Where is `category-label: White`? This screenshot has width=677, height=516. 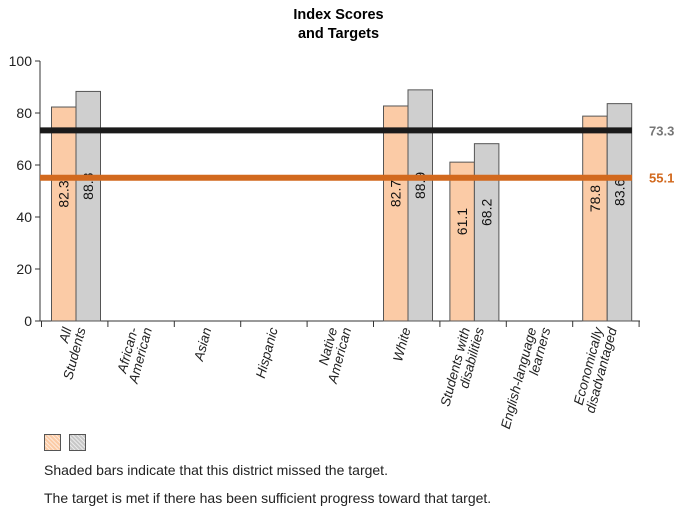 category-label: White is located at coordinates (401, 344).